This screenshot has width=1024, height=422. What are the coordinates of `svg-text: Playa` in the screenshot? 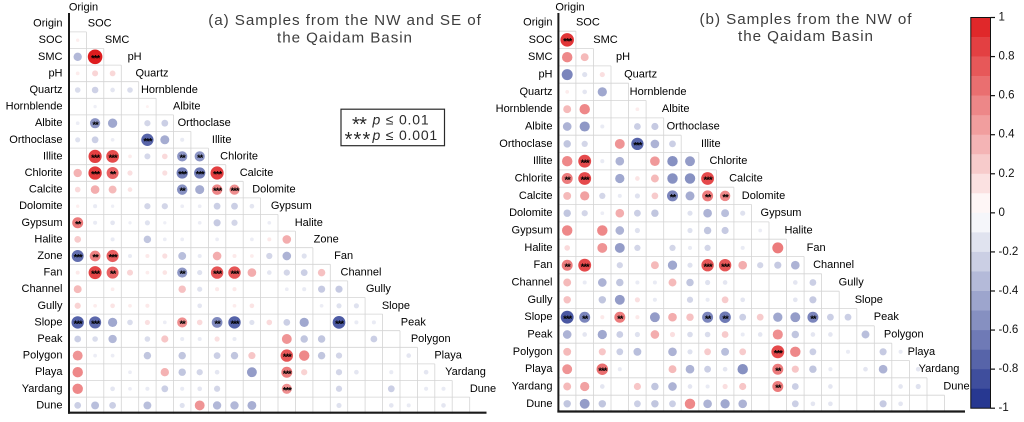 It's located at (539, 369).